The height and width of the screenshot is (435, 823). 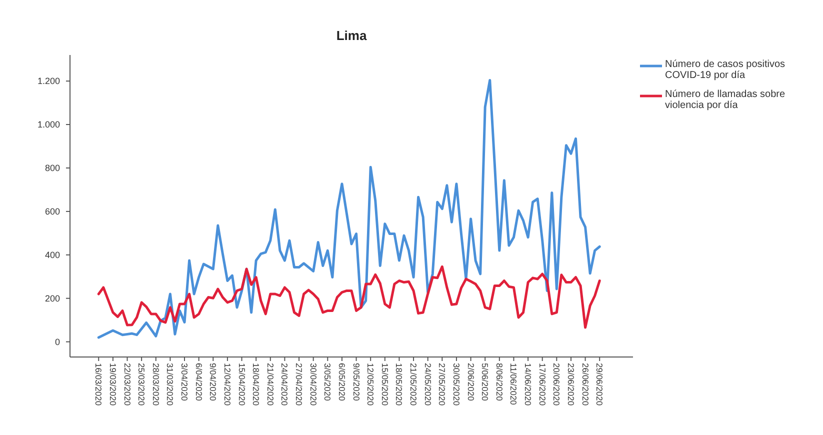 I want to click on x-tick-label: 30/05/2020, so click(x=456, y=384).